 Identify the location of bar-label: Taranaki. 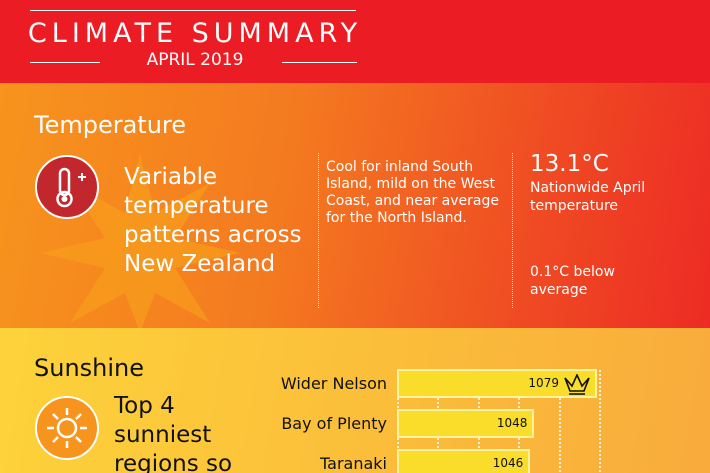
(353, 463).